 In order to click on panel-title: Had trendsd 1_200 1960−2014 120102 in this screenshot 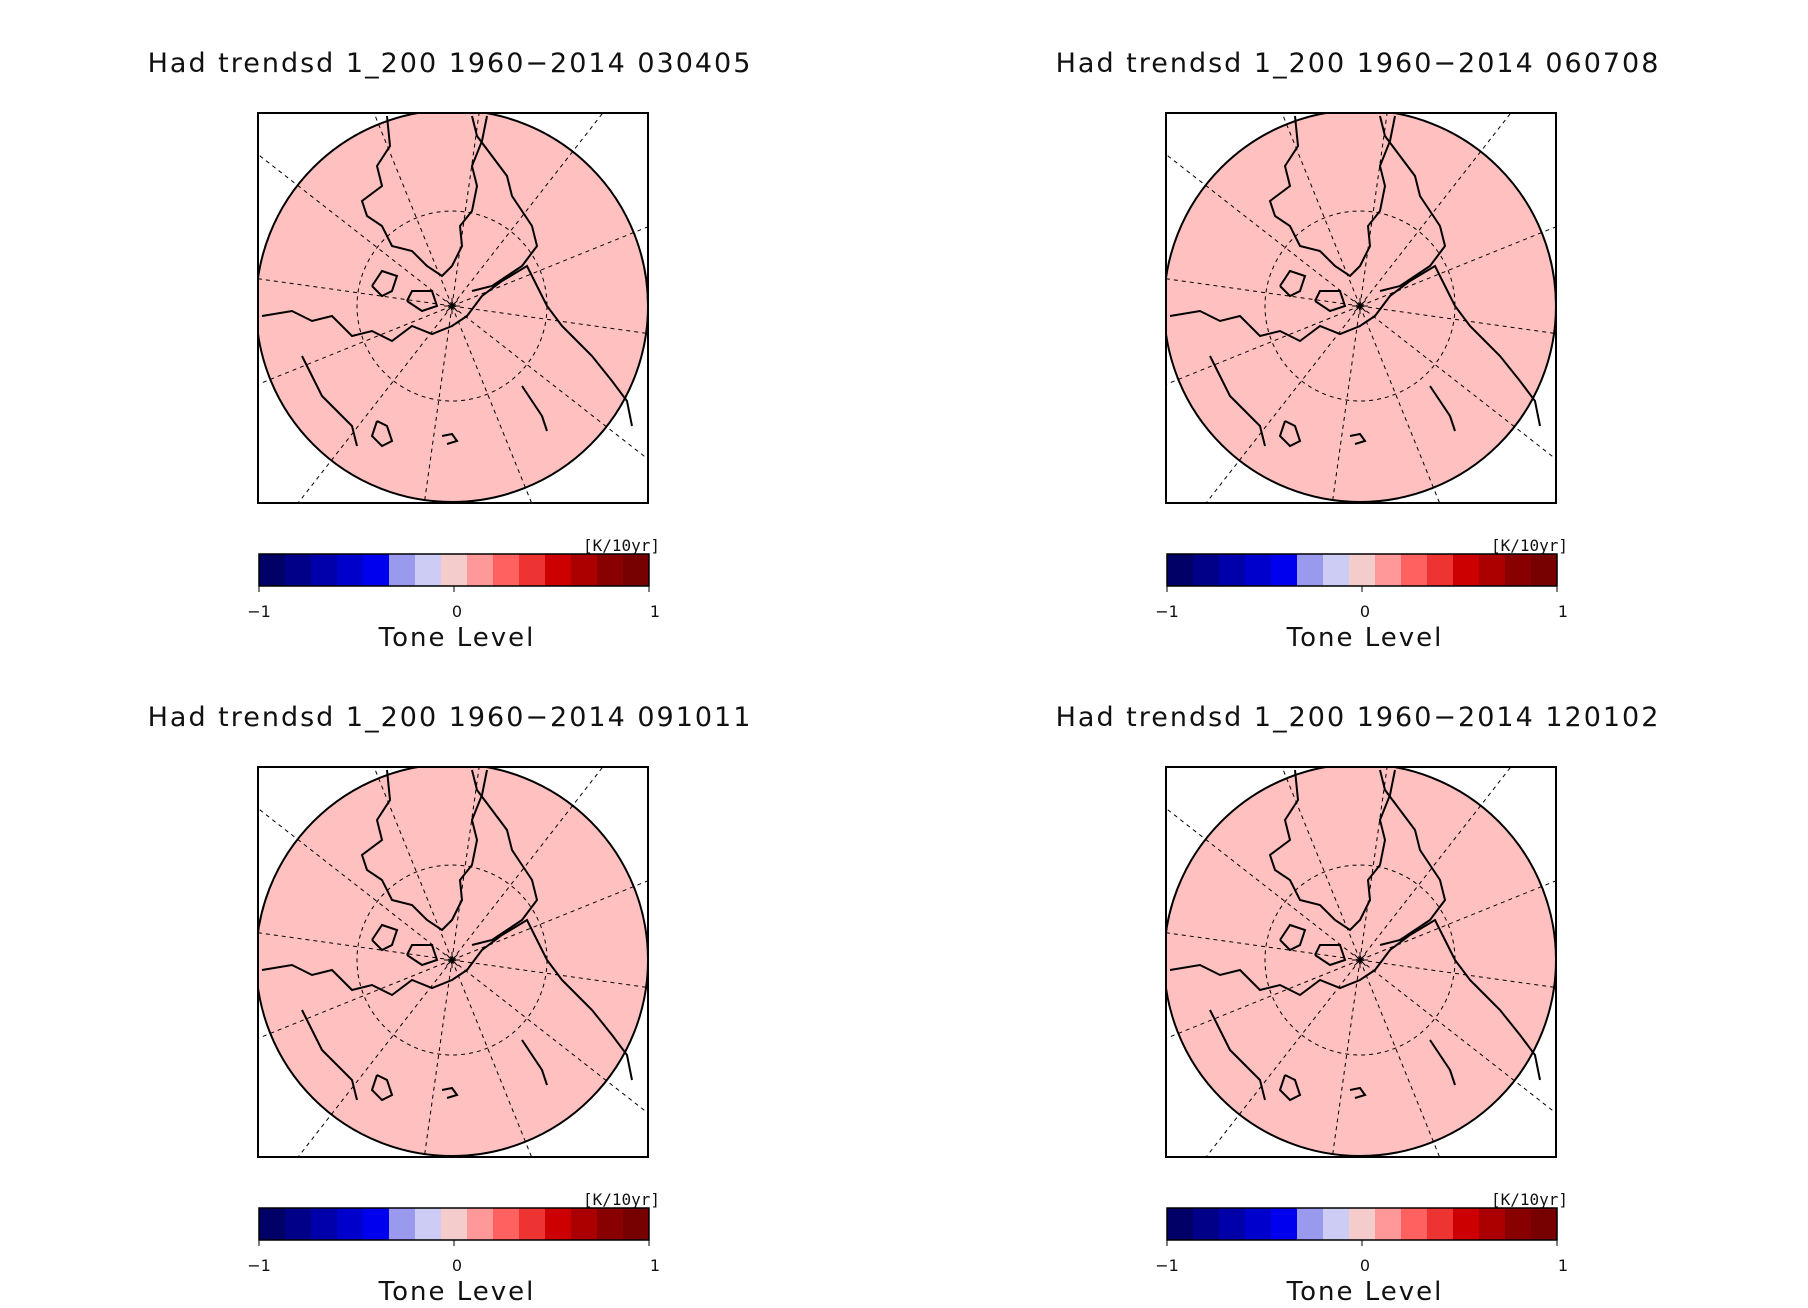, I will do `click(1358, 717)`.